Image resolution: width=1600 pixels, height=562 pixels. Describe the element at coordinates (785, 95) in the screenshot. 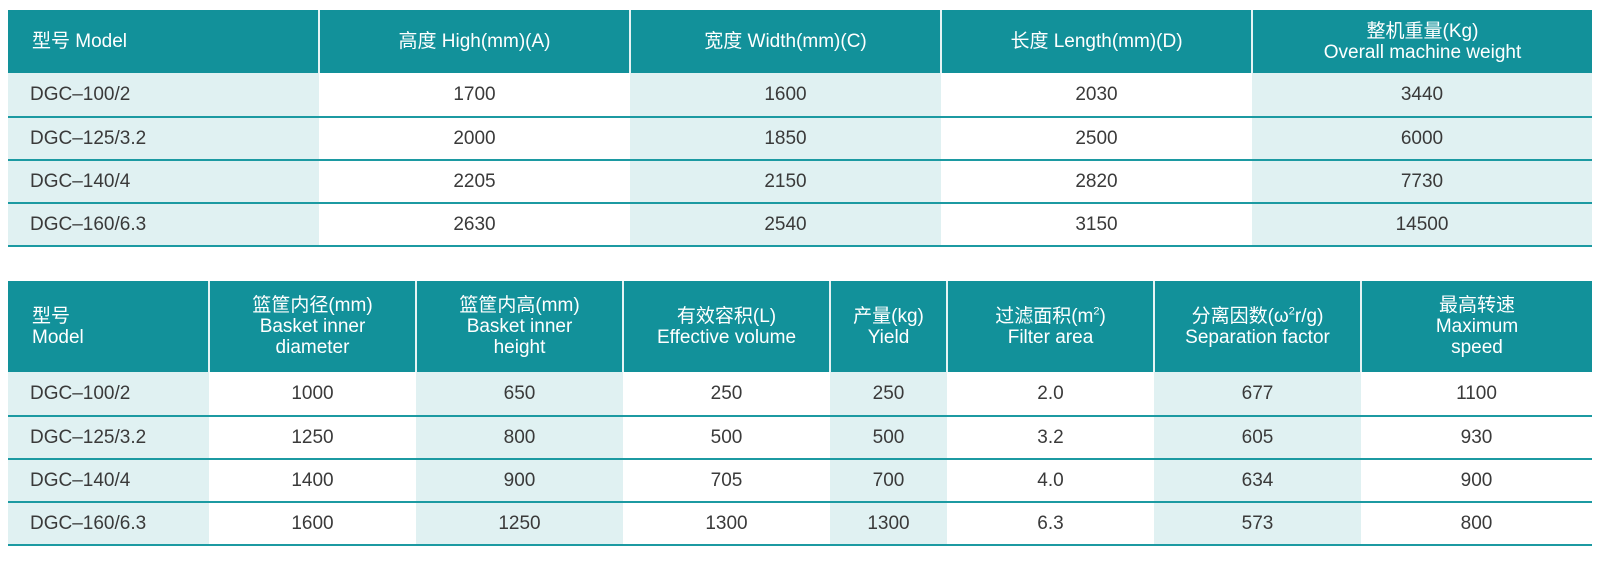

I see `cell-width: 1600` at that location.